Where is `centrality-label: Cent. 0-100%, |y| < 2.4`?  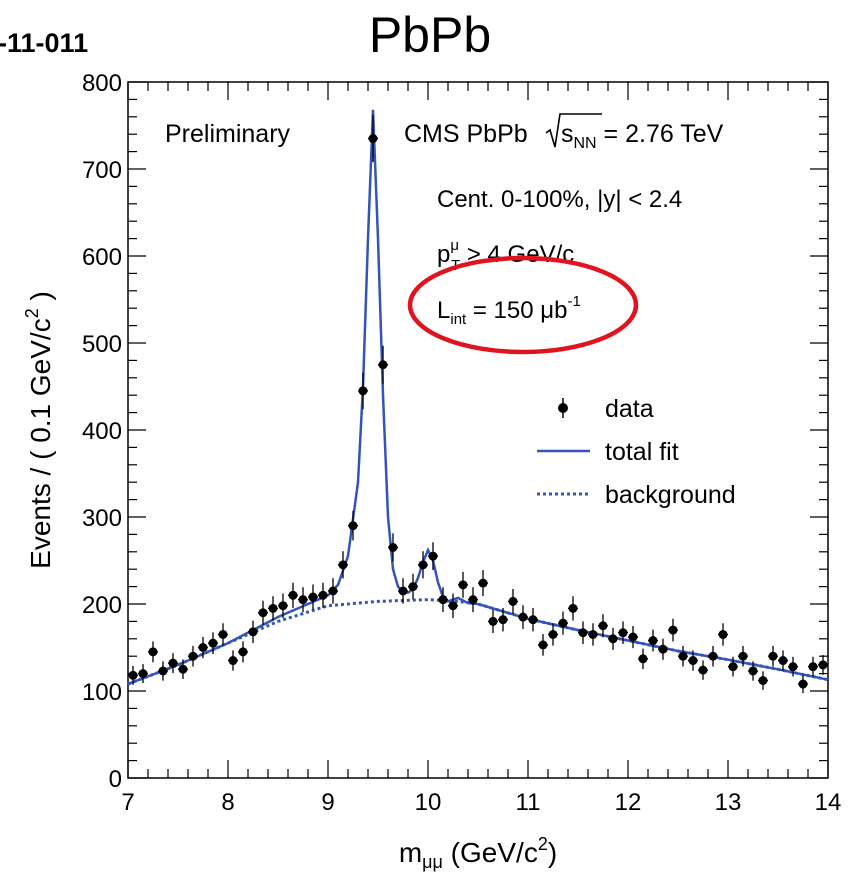
centrality-label: Cent. 0-100%, |y| < 2.4 is located at coordinates (559, 199).